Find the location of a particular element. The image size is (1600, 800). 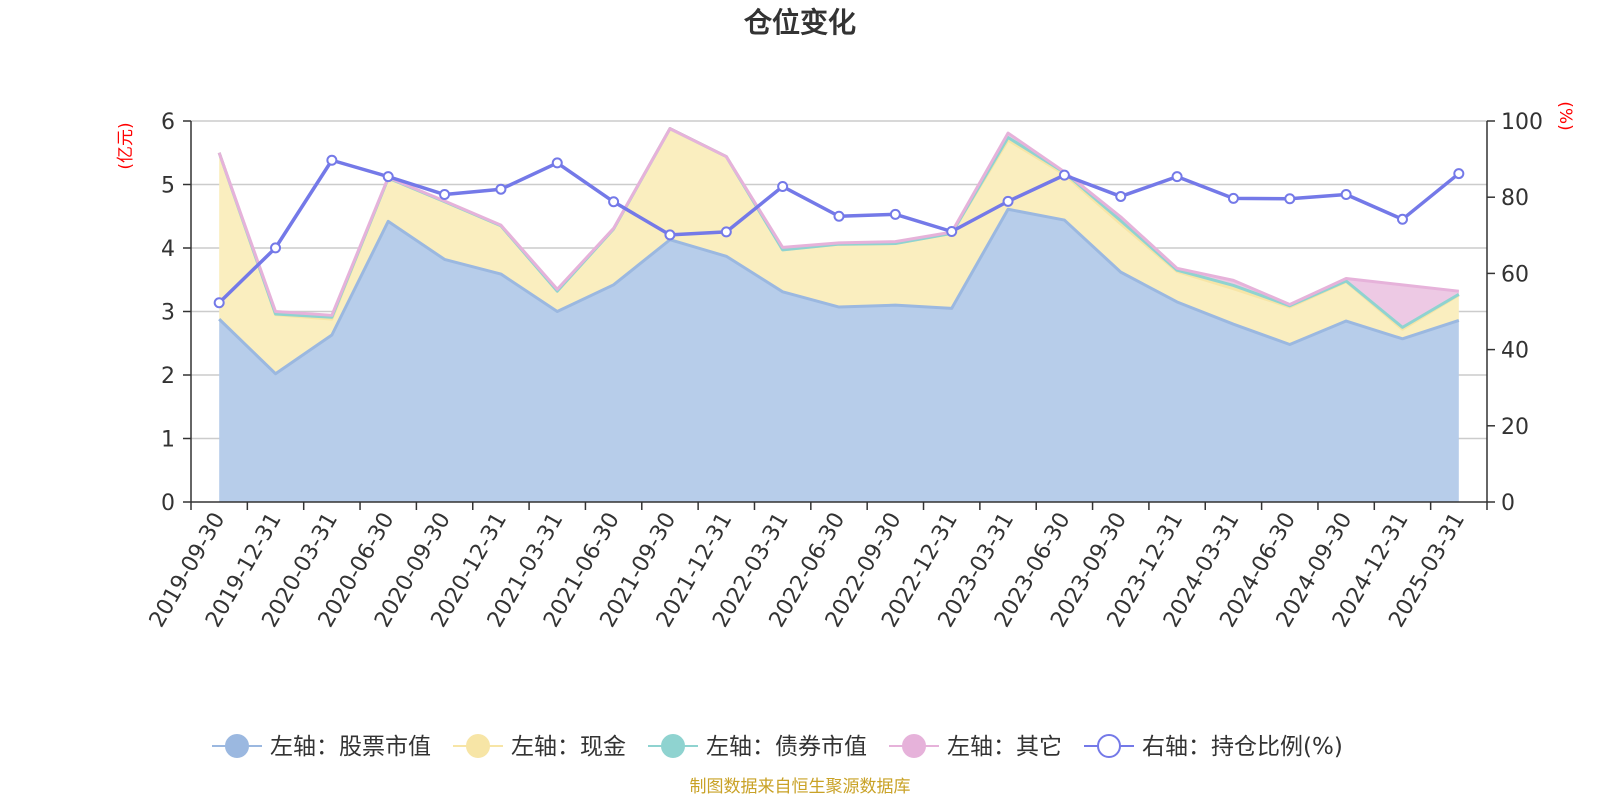

left-axis-unit: (亿元) is located at coordinates (126, 145).